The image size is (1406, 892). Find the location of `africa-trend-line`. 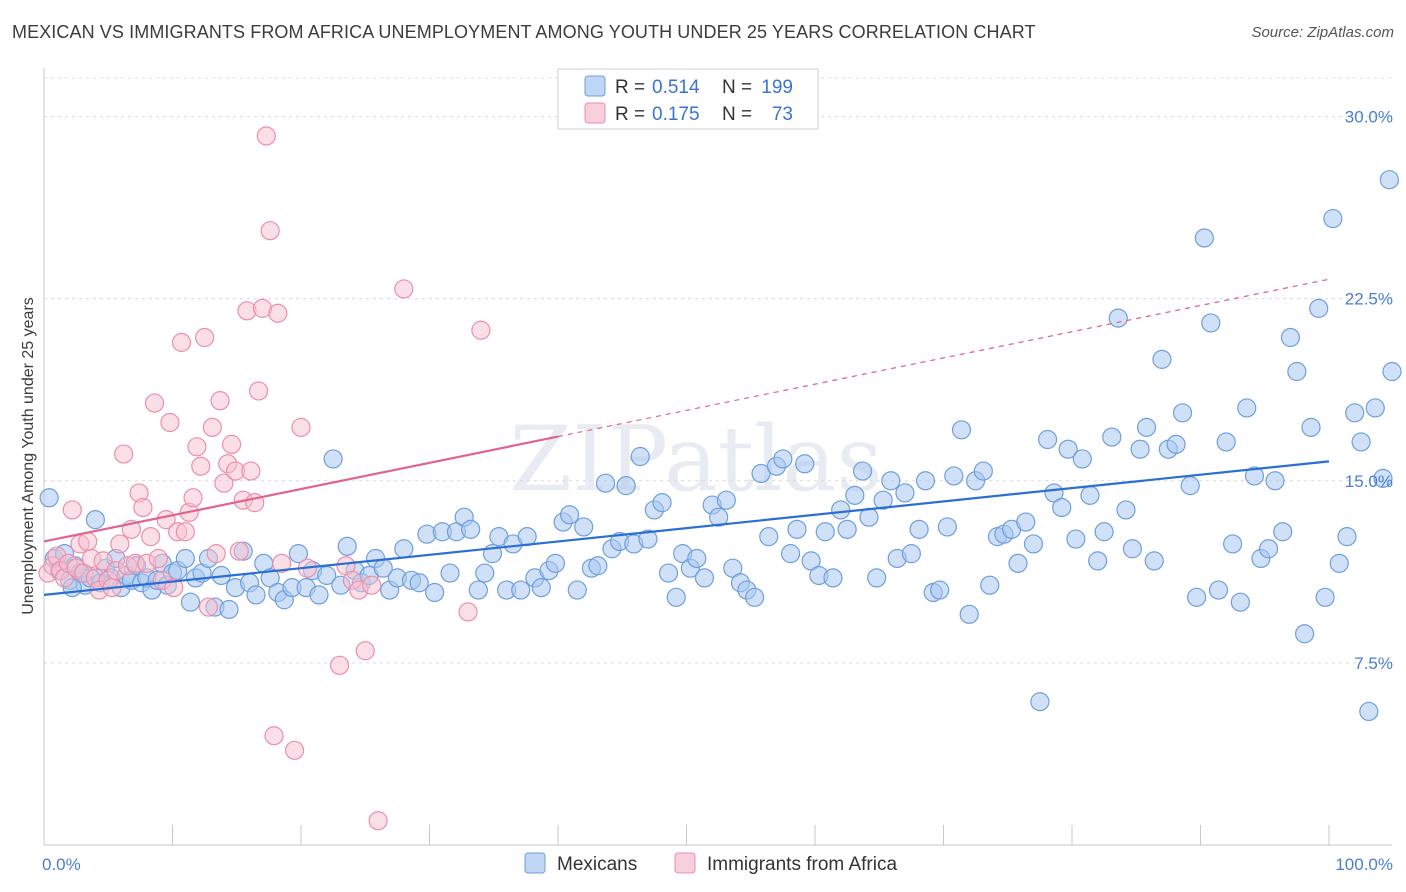

africa-trend-line is located at coordinates (301, 489).